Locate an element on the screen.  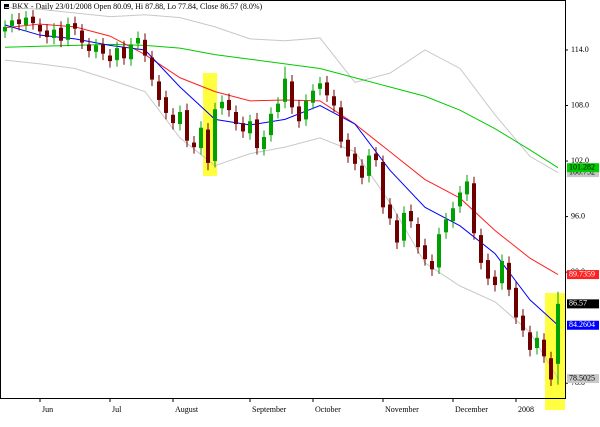
value-label: 84.2604 is located at coordinates (582, 324).